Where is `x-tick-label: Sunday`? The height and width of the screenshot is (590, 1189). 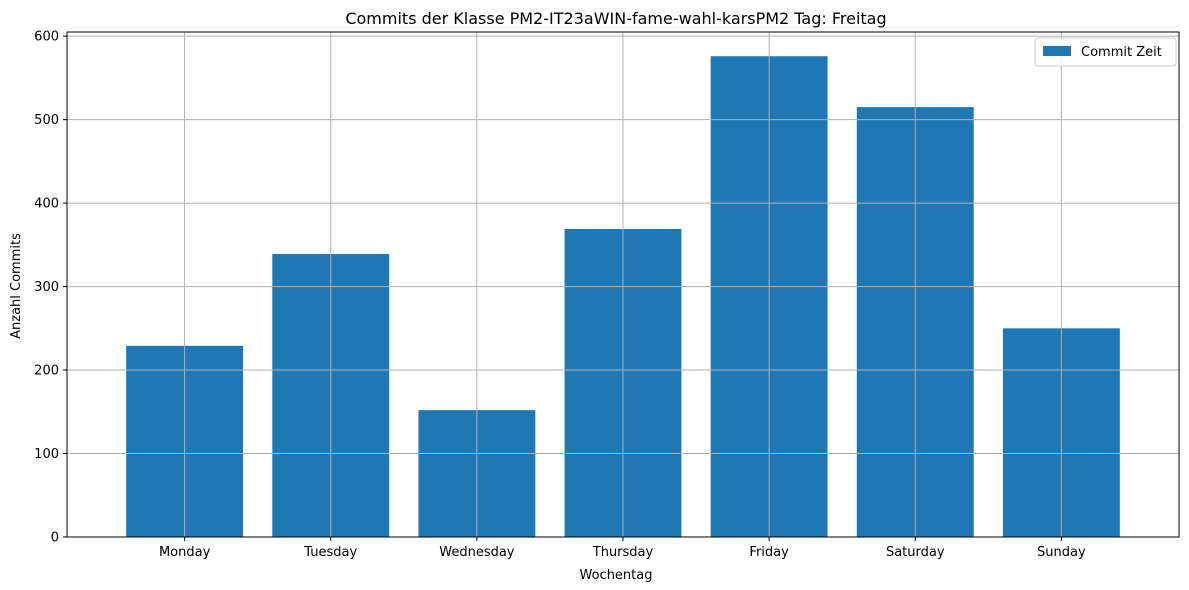 x-tick-label: Sunday is located at coordinates (1061, 552).